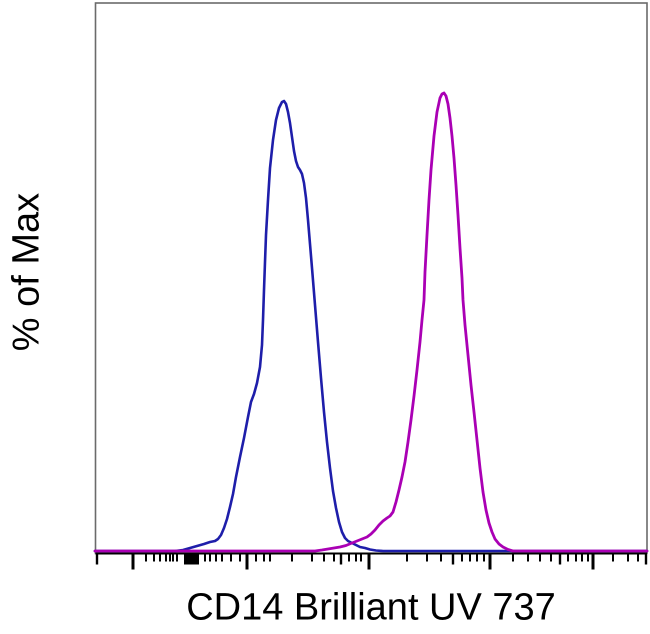  What do you see at coordinates (371, 607) in the screenshot?
I see `x-axis-label: CD14 Brilliant UV 737` at bounding box center [371, 607].